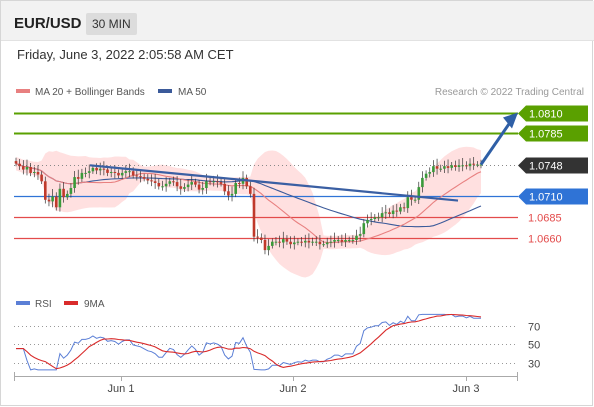 The height and width of the screenshot is (407, 594). I want to click on rsi-line, so click(248, 342).